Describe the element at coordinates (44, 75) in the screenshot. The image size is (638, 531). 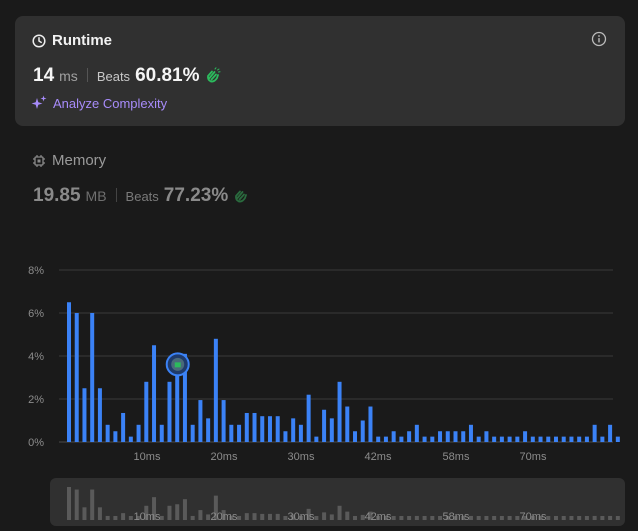
I see `runtime-value: 14` at that location.